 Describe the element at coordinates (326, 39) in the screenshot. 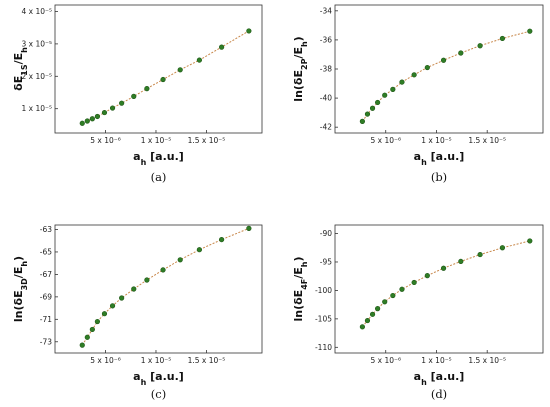

I see `y-tick-label: -36` at that location.